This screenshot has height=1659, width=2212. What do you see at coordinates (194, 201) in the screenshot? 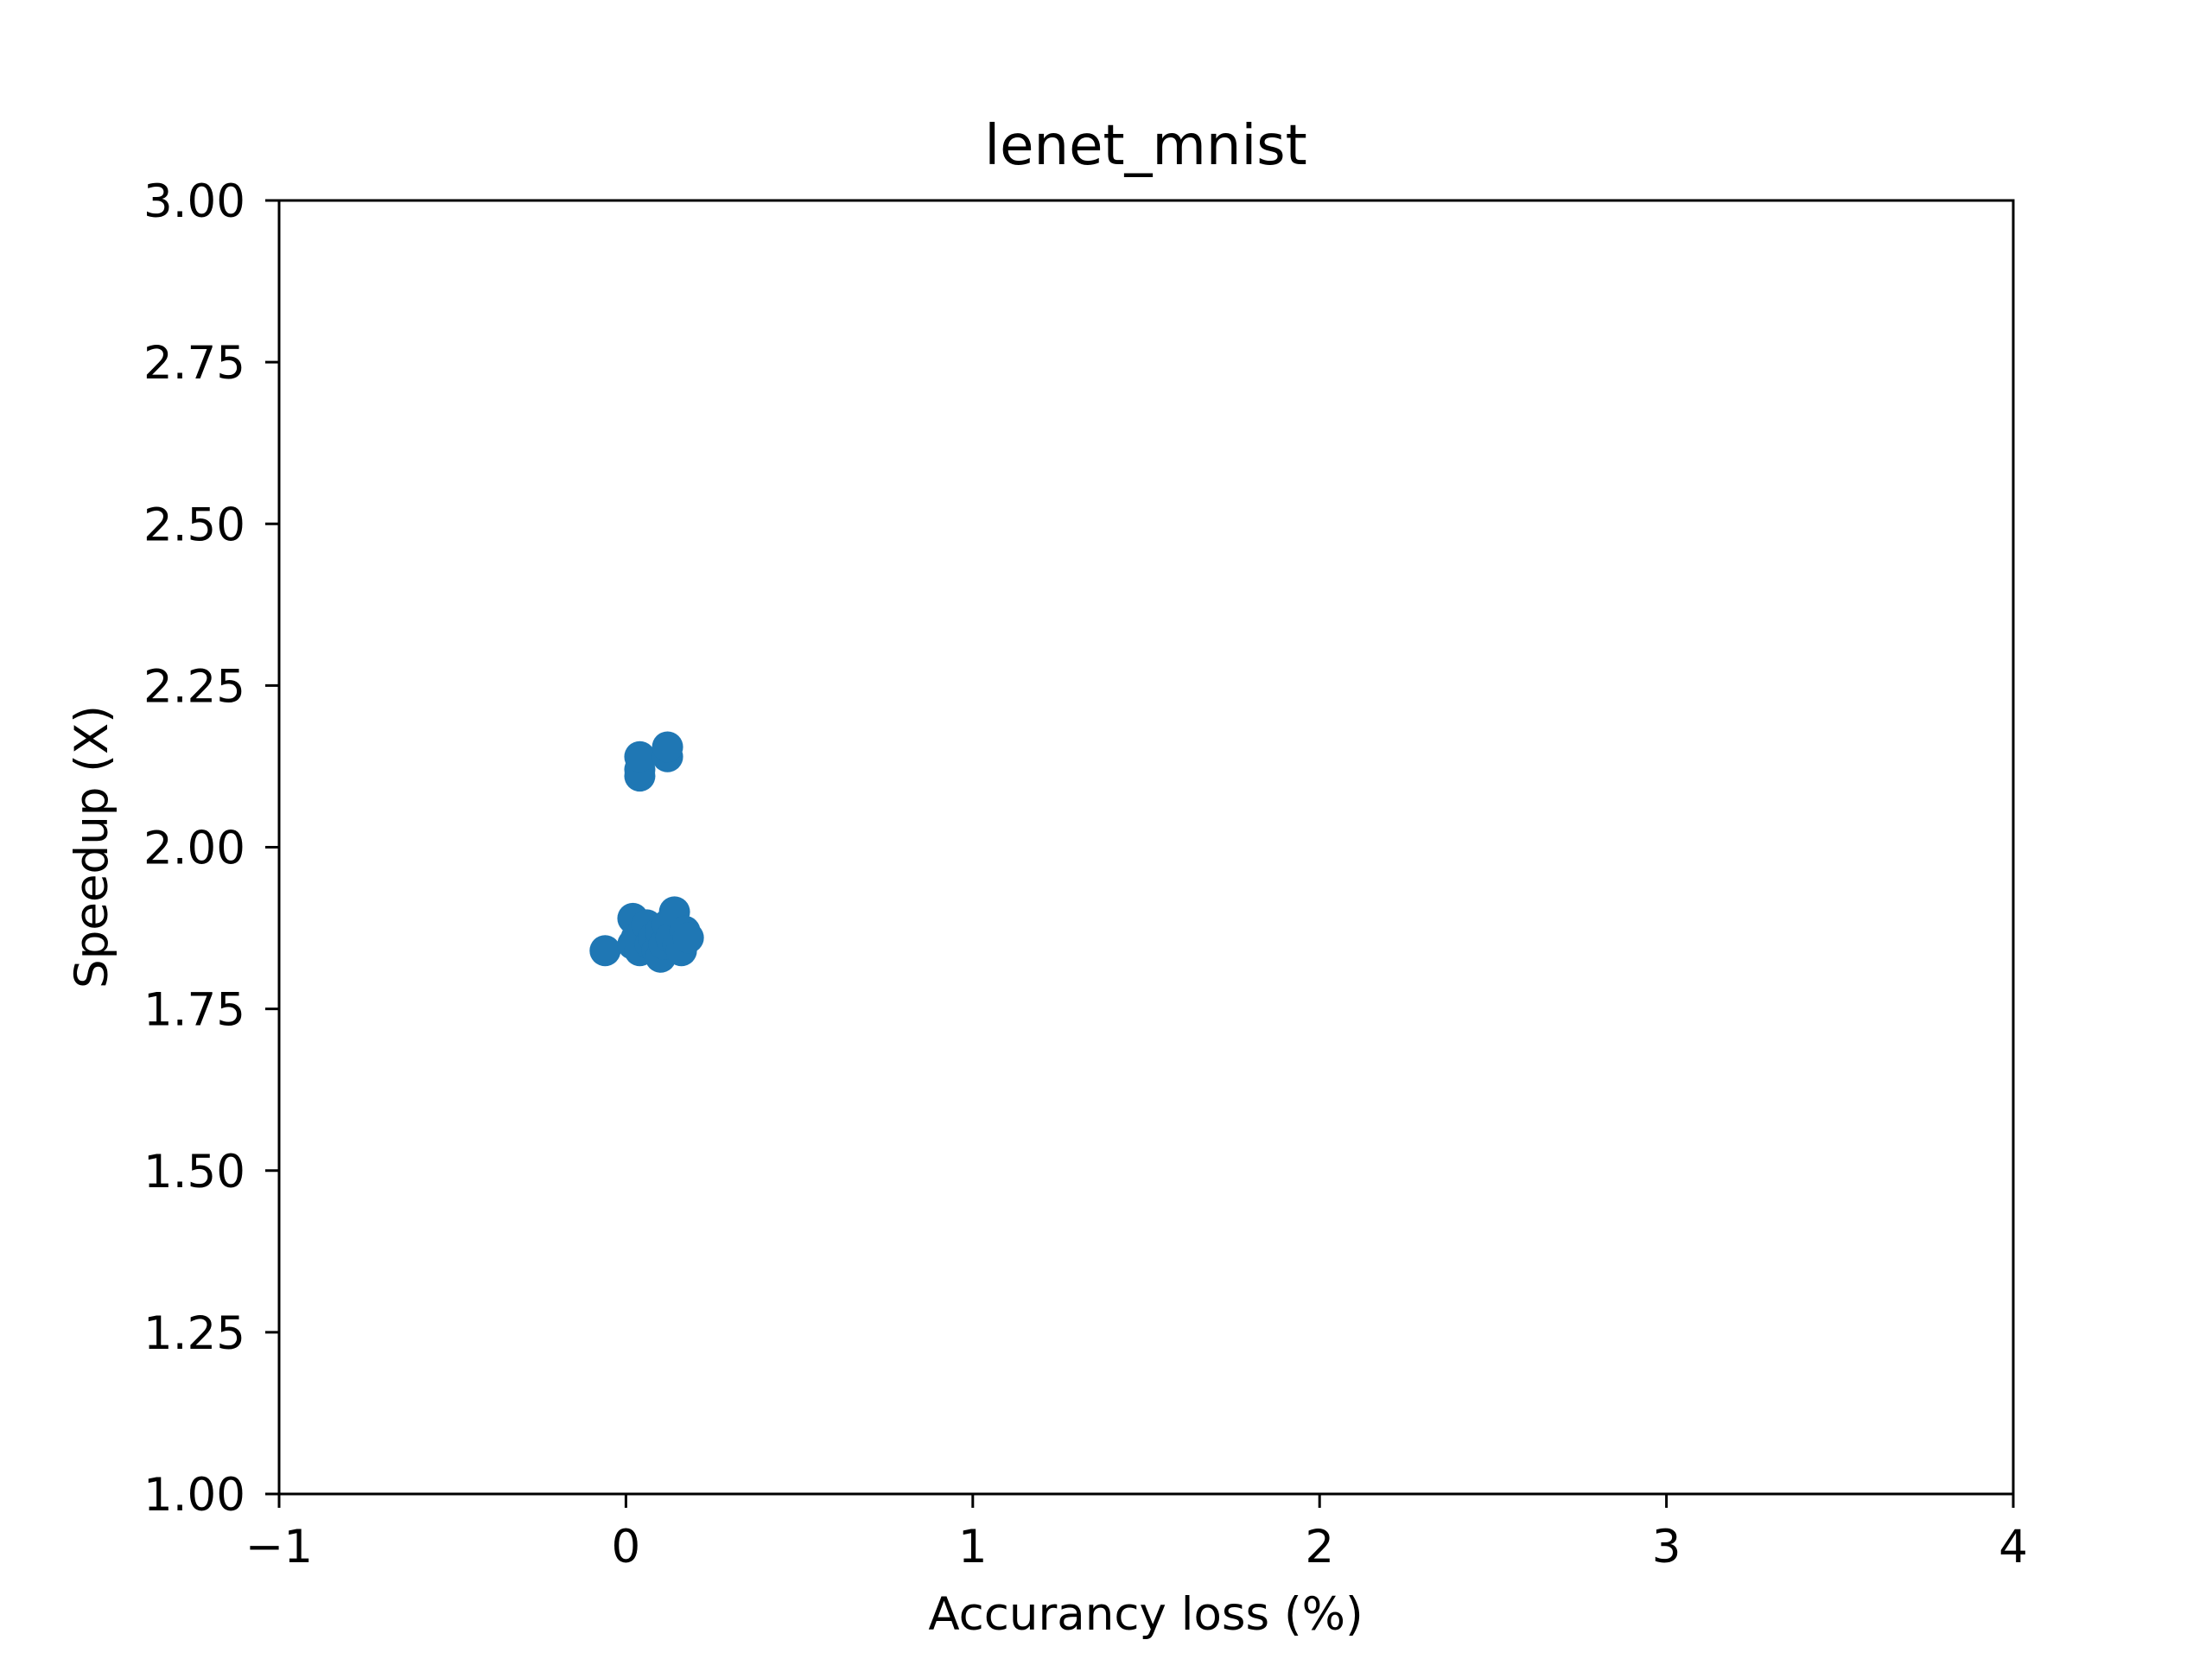
I see `y-tick-label: 3.00` at bounding box center [194, 201].